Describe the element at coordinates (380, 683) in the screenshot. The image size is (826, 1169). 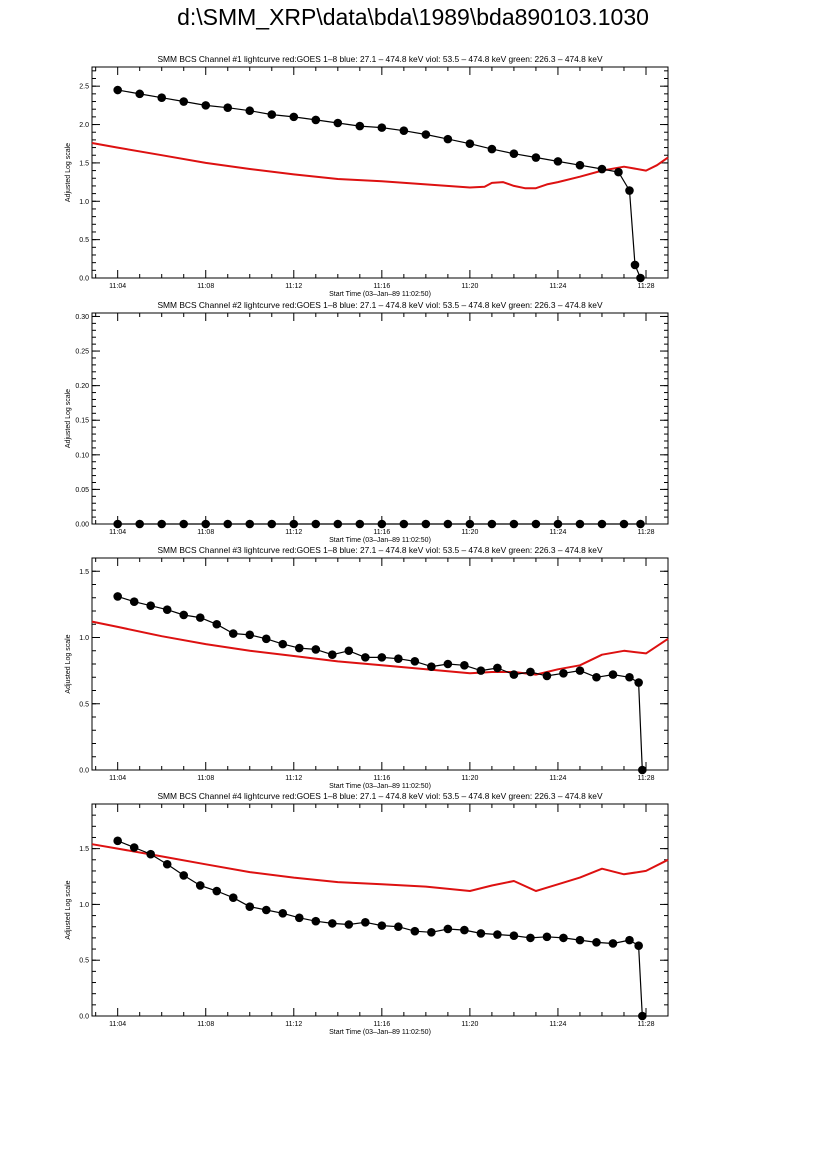
I see `bcs-series-line` at that location.